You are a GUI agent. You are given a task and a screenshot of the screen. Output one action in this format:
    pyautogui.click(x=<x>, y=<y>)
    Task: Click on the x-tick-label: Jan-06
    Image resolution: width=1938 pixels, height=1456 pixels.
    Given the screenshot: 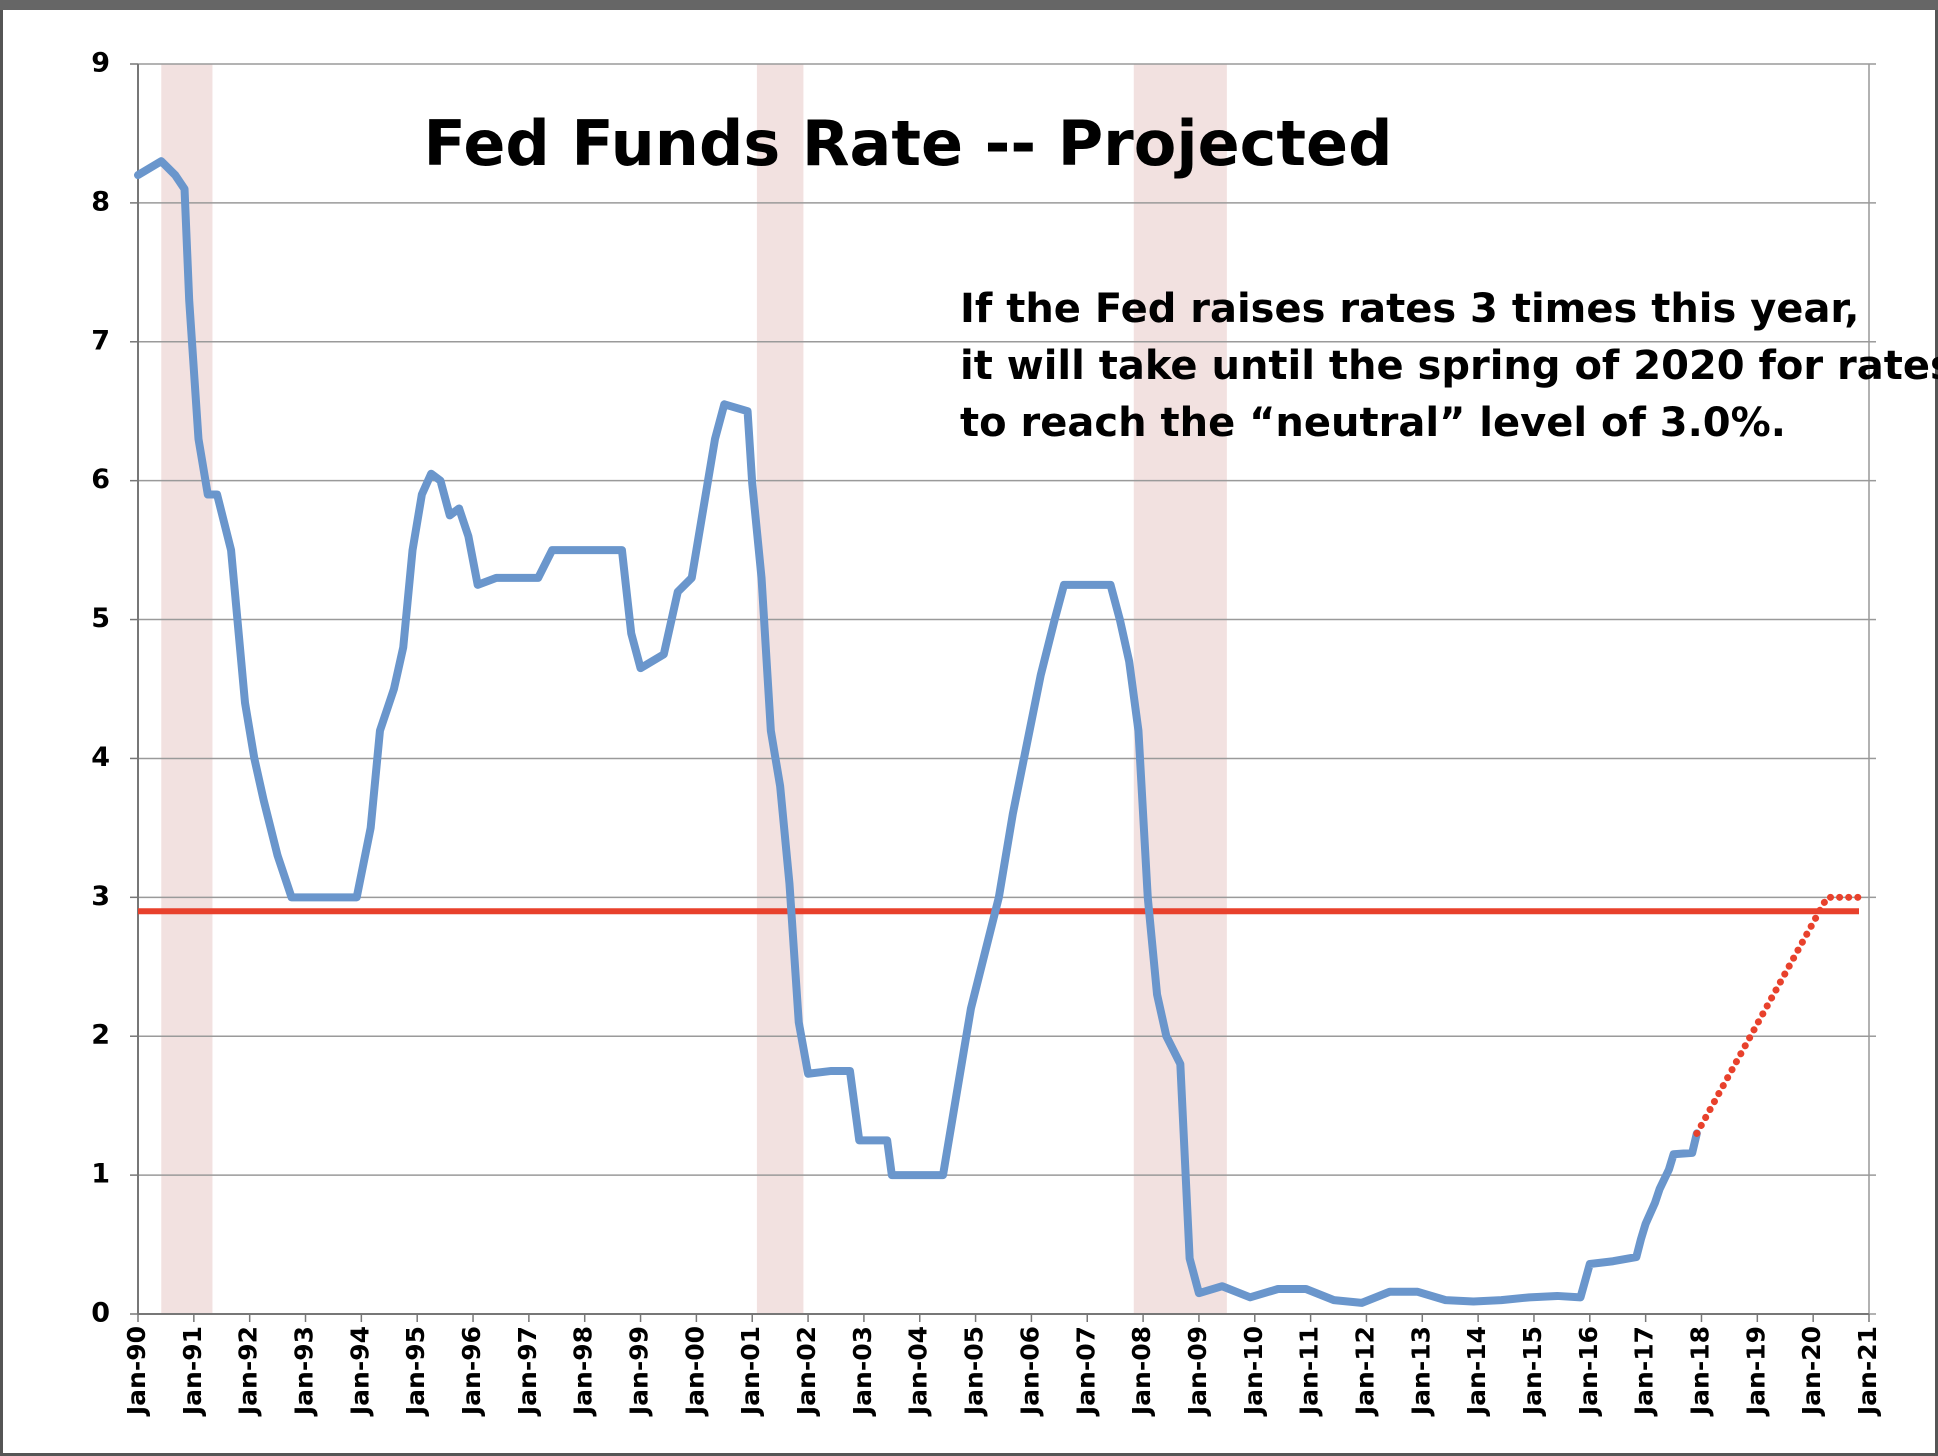 What is the action you would take?
    pyautogui.click(x=1029, y=1371)
    